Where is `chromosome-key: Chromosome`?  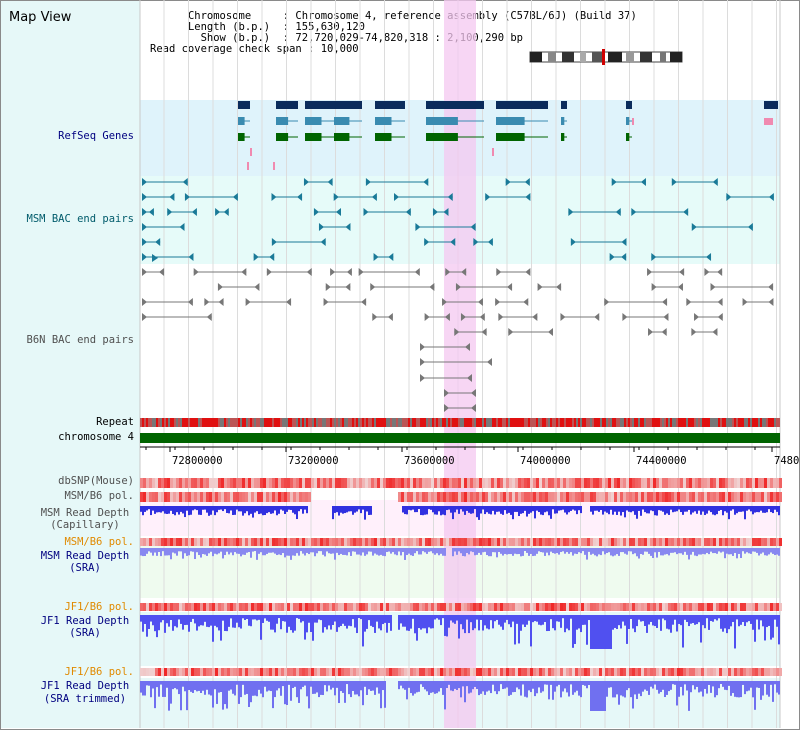
chromosome-key: Chromosome is located at coordinates (219, 16).